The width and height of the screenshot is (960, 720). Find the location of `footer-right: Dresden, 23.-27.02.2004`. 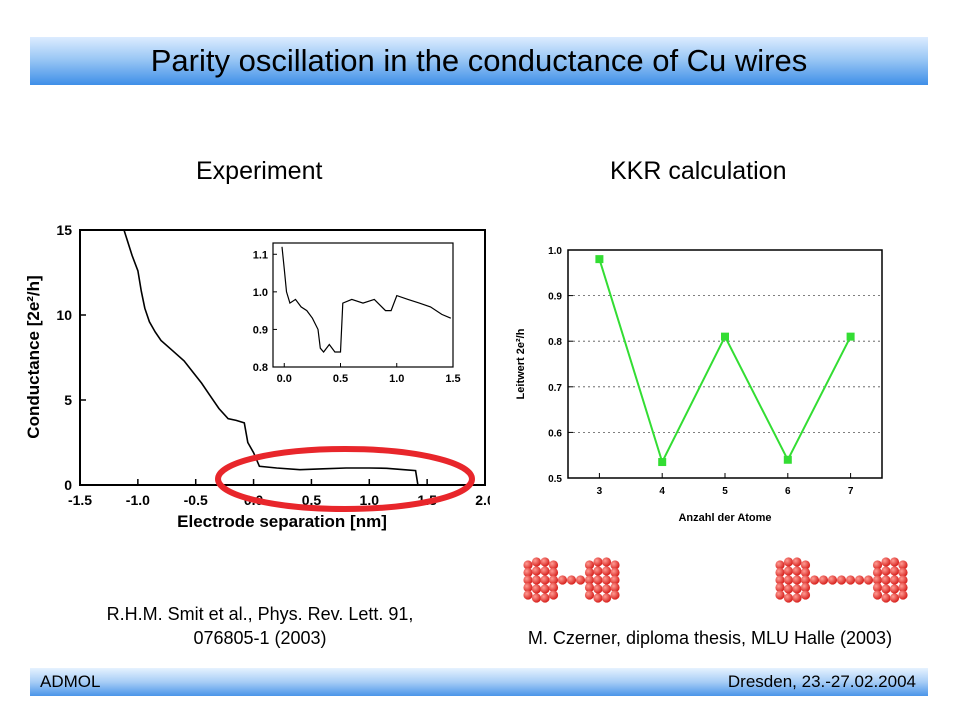

footer-right: Dresden, 23.-27.02.2004 is located at coordinates (821, 681).